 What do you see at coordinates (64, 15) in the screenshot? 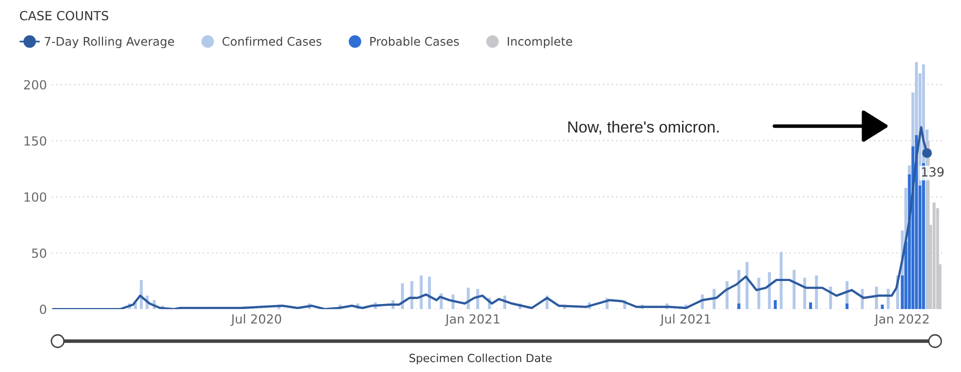
I see `chart-title: CASE COUNTS` at bounding box center [64, 15].